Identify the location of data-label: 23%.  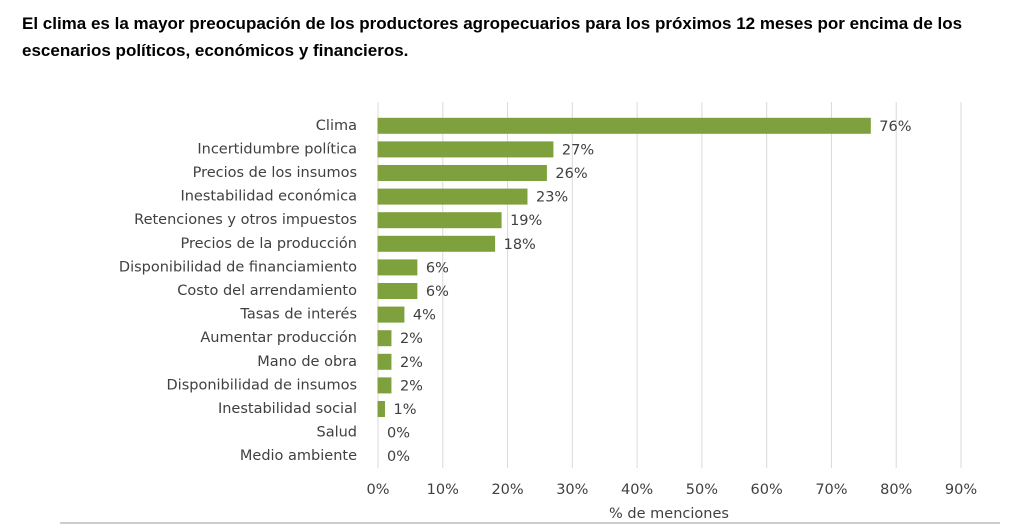
(552, 198).